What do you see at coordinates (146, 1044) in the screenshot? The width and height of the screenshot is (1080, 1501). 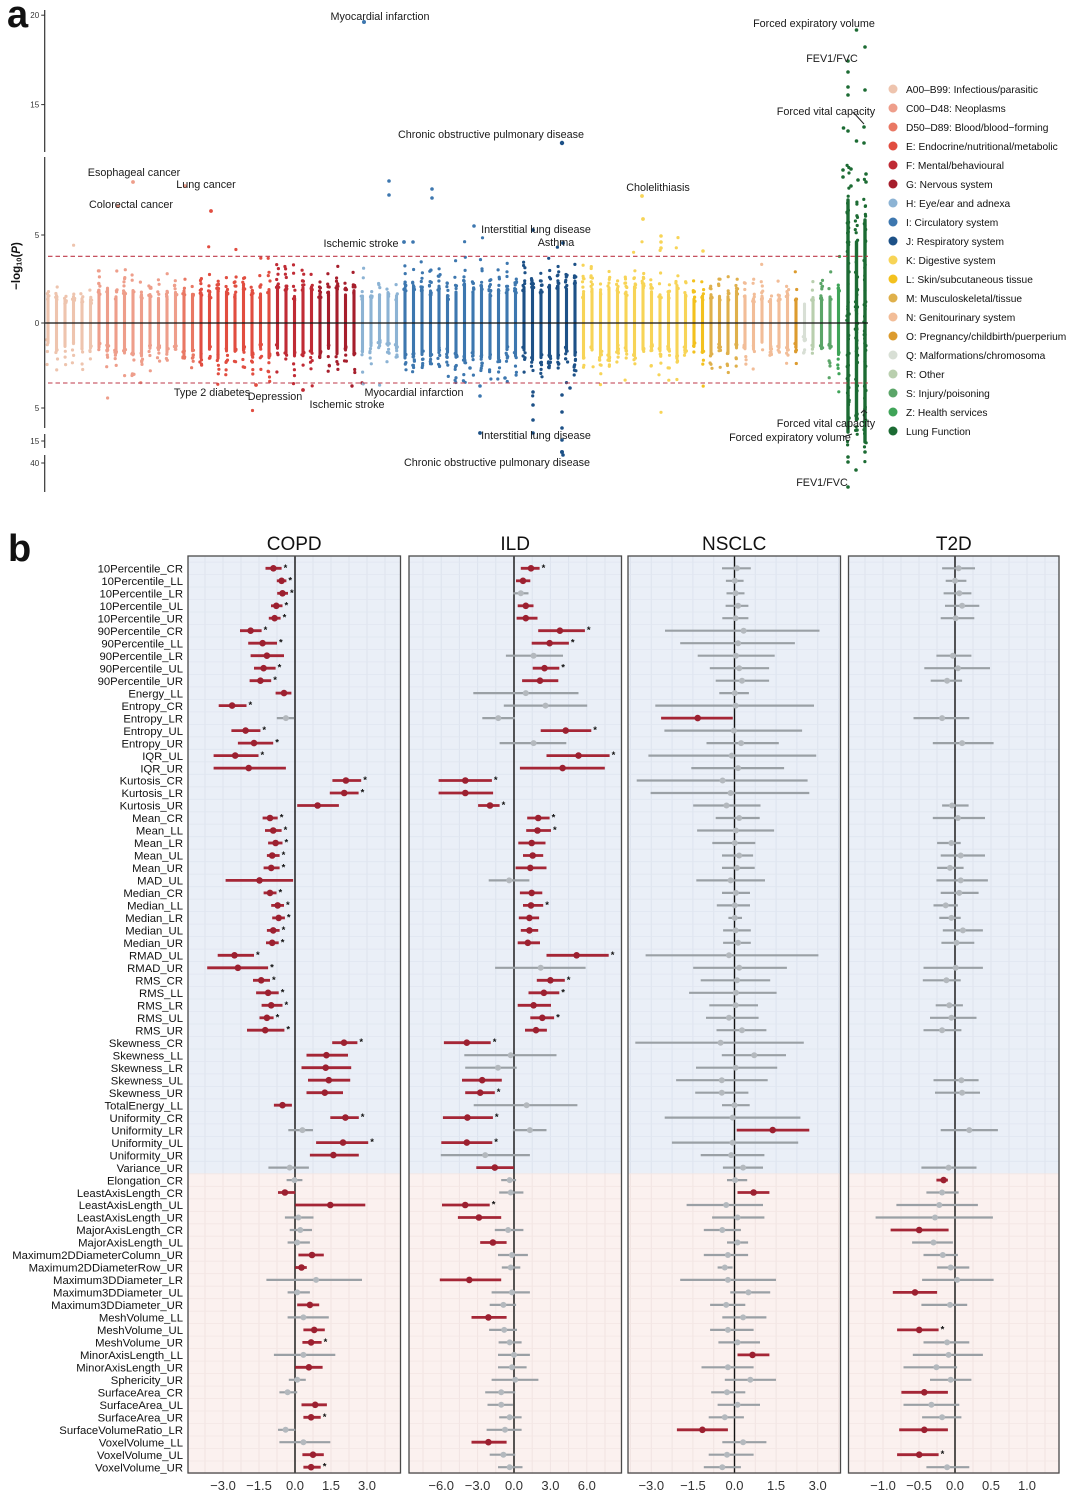 I see `svg-text: Skewness_CR` at bounding box center [146, 1044].